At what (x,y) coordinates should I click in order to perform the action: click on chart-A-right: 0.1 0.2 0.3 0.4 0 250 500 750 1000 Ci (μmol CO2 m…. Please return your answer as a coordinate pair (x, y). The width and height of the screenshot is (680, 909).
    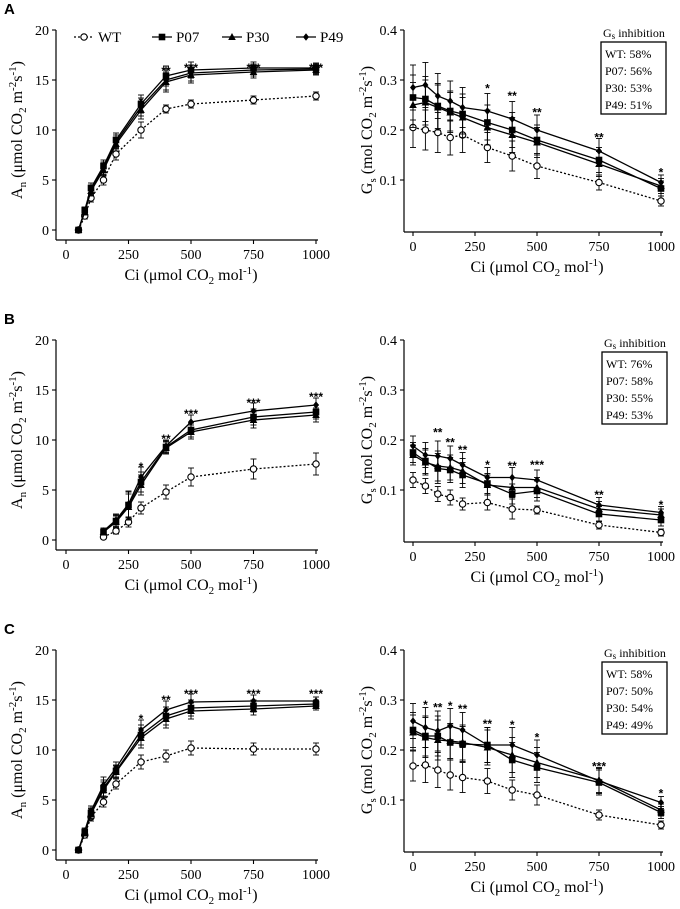
    Looking at the image, I should click on (516, 151).